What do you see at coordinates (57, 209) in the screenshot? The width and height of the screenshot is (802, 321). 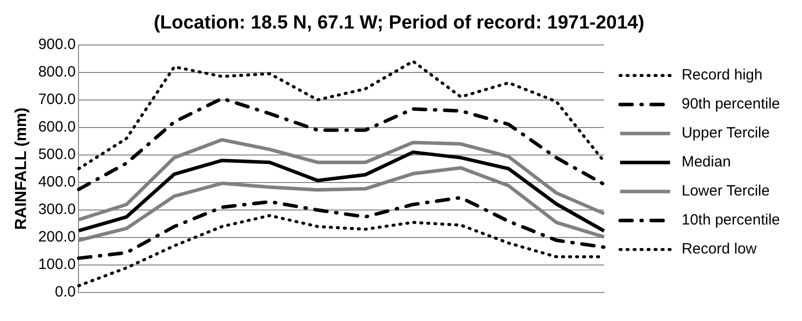 I see `y-tick-label: 300.0` at bounding box center [57, 209].